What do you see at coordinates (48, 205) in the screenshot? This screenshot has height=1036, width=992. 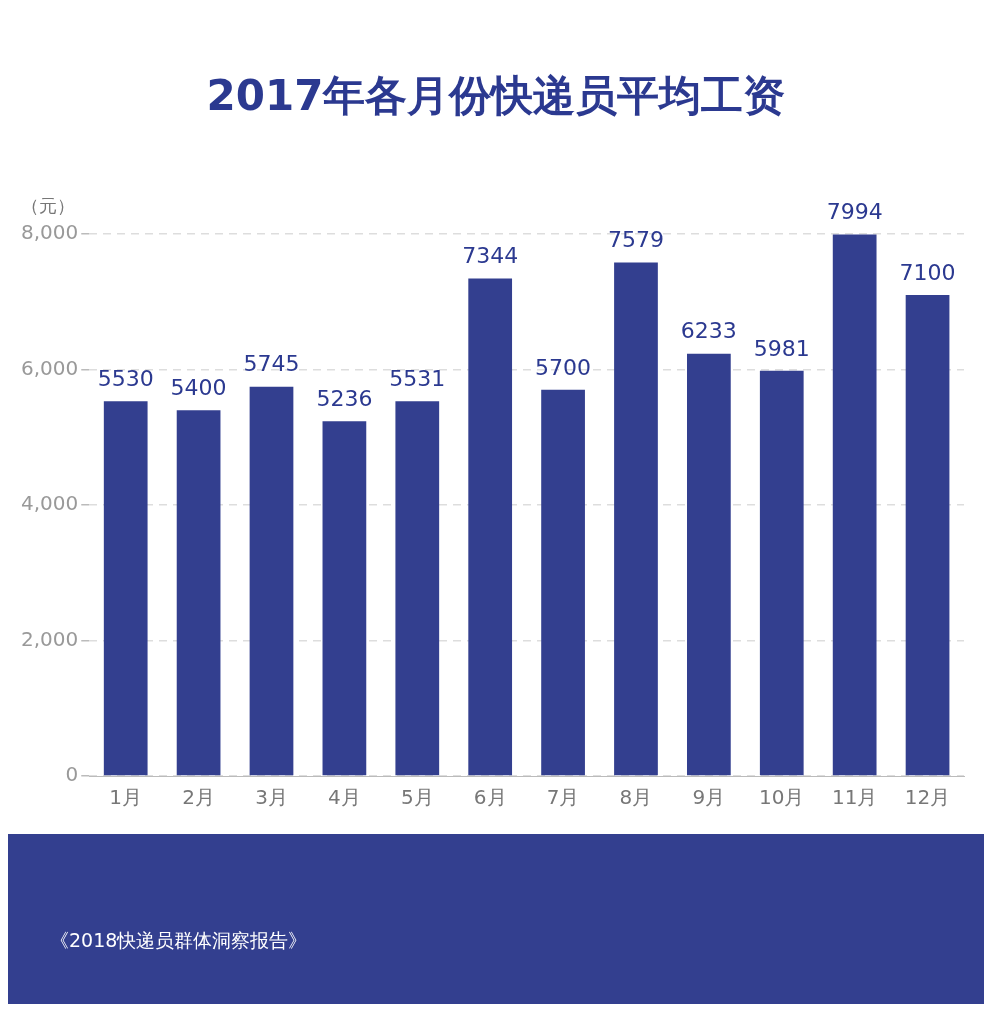 I see `y-axis-title: （元）` at bounding box center [48, 205].